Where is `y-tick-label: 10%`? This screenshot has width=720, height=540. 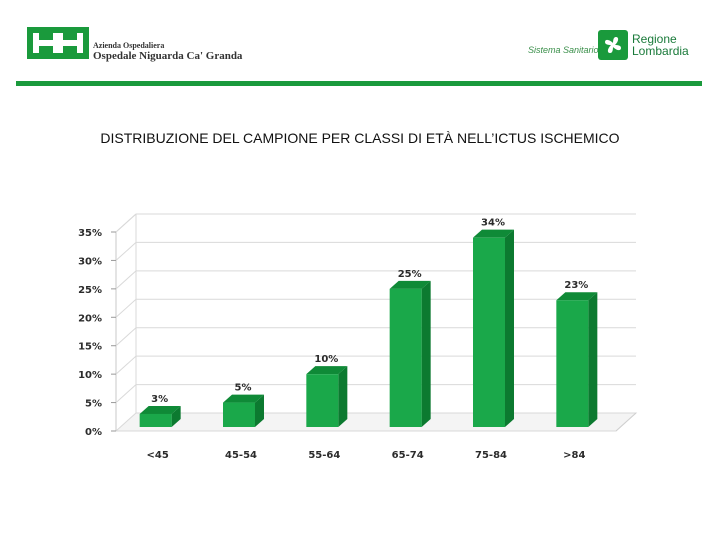 y-tick-label: 10% is located at coordinates (90, 375).